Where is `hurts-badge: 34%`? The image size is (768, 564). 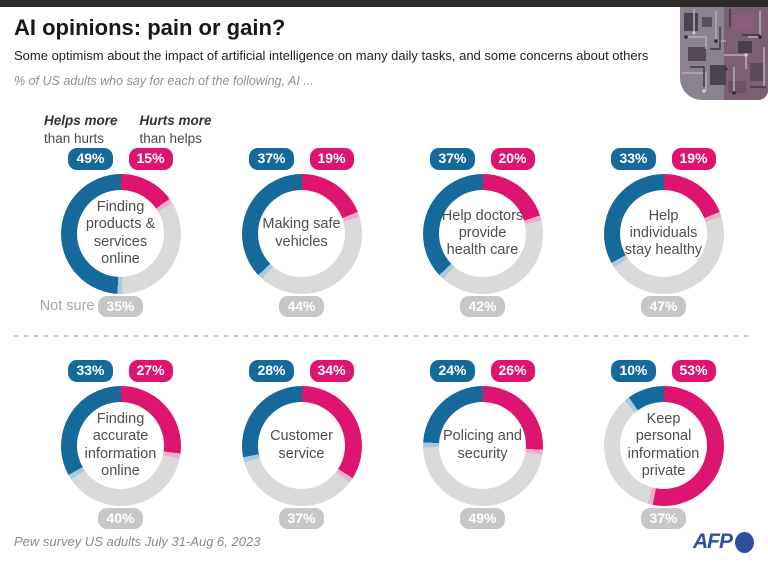 hurts-badge: 34% is located at coordinates (331, 371).